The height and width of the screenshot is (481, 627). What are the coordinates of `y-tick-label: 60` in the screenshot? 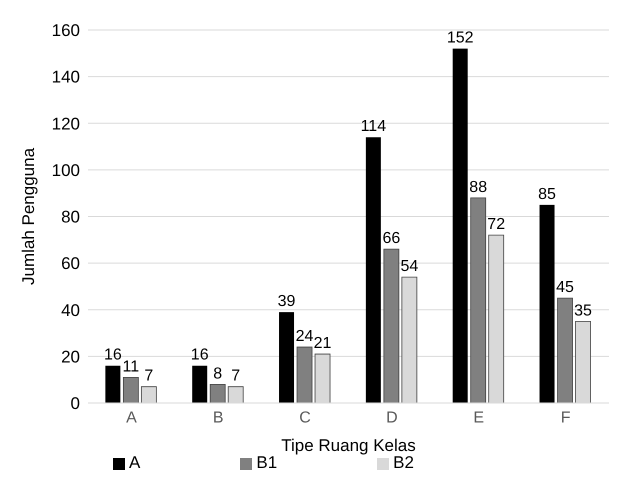 It's located at (70, 264).